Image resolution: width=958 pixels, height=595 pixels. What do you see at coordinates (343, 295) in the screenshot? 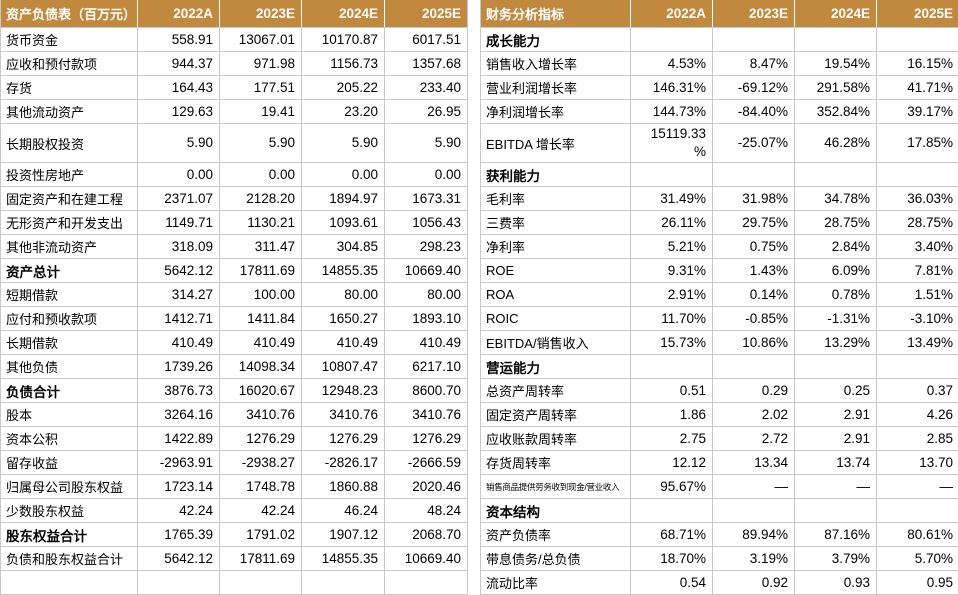
I see `cell-value: 80.00` at bounding box center [343, 295].